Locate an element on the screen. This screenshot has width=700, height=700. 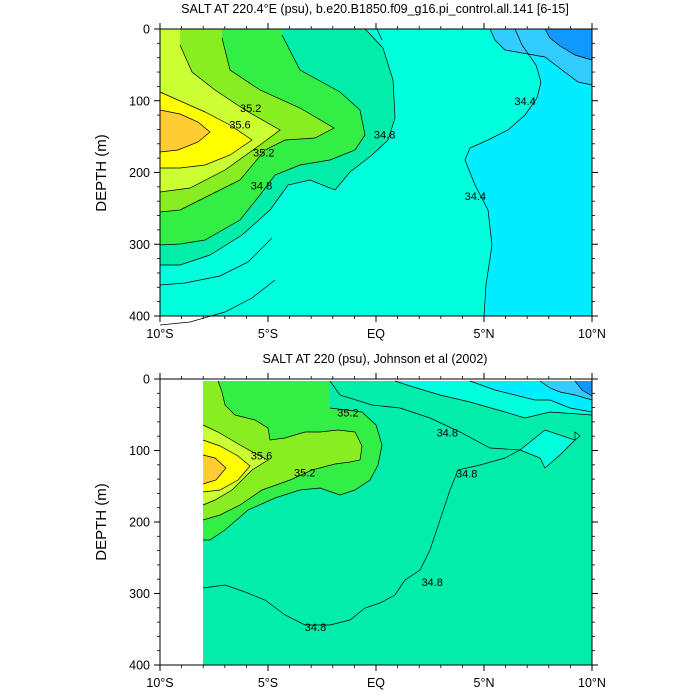
bottom-contour-35.0 is located at coordinates (293, 474).